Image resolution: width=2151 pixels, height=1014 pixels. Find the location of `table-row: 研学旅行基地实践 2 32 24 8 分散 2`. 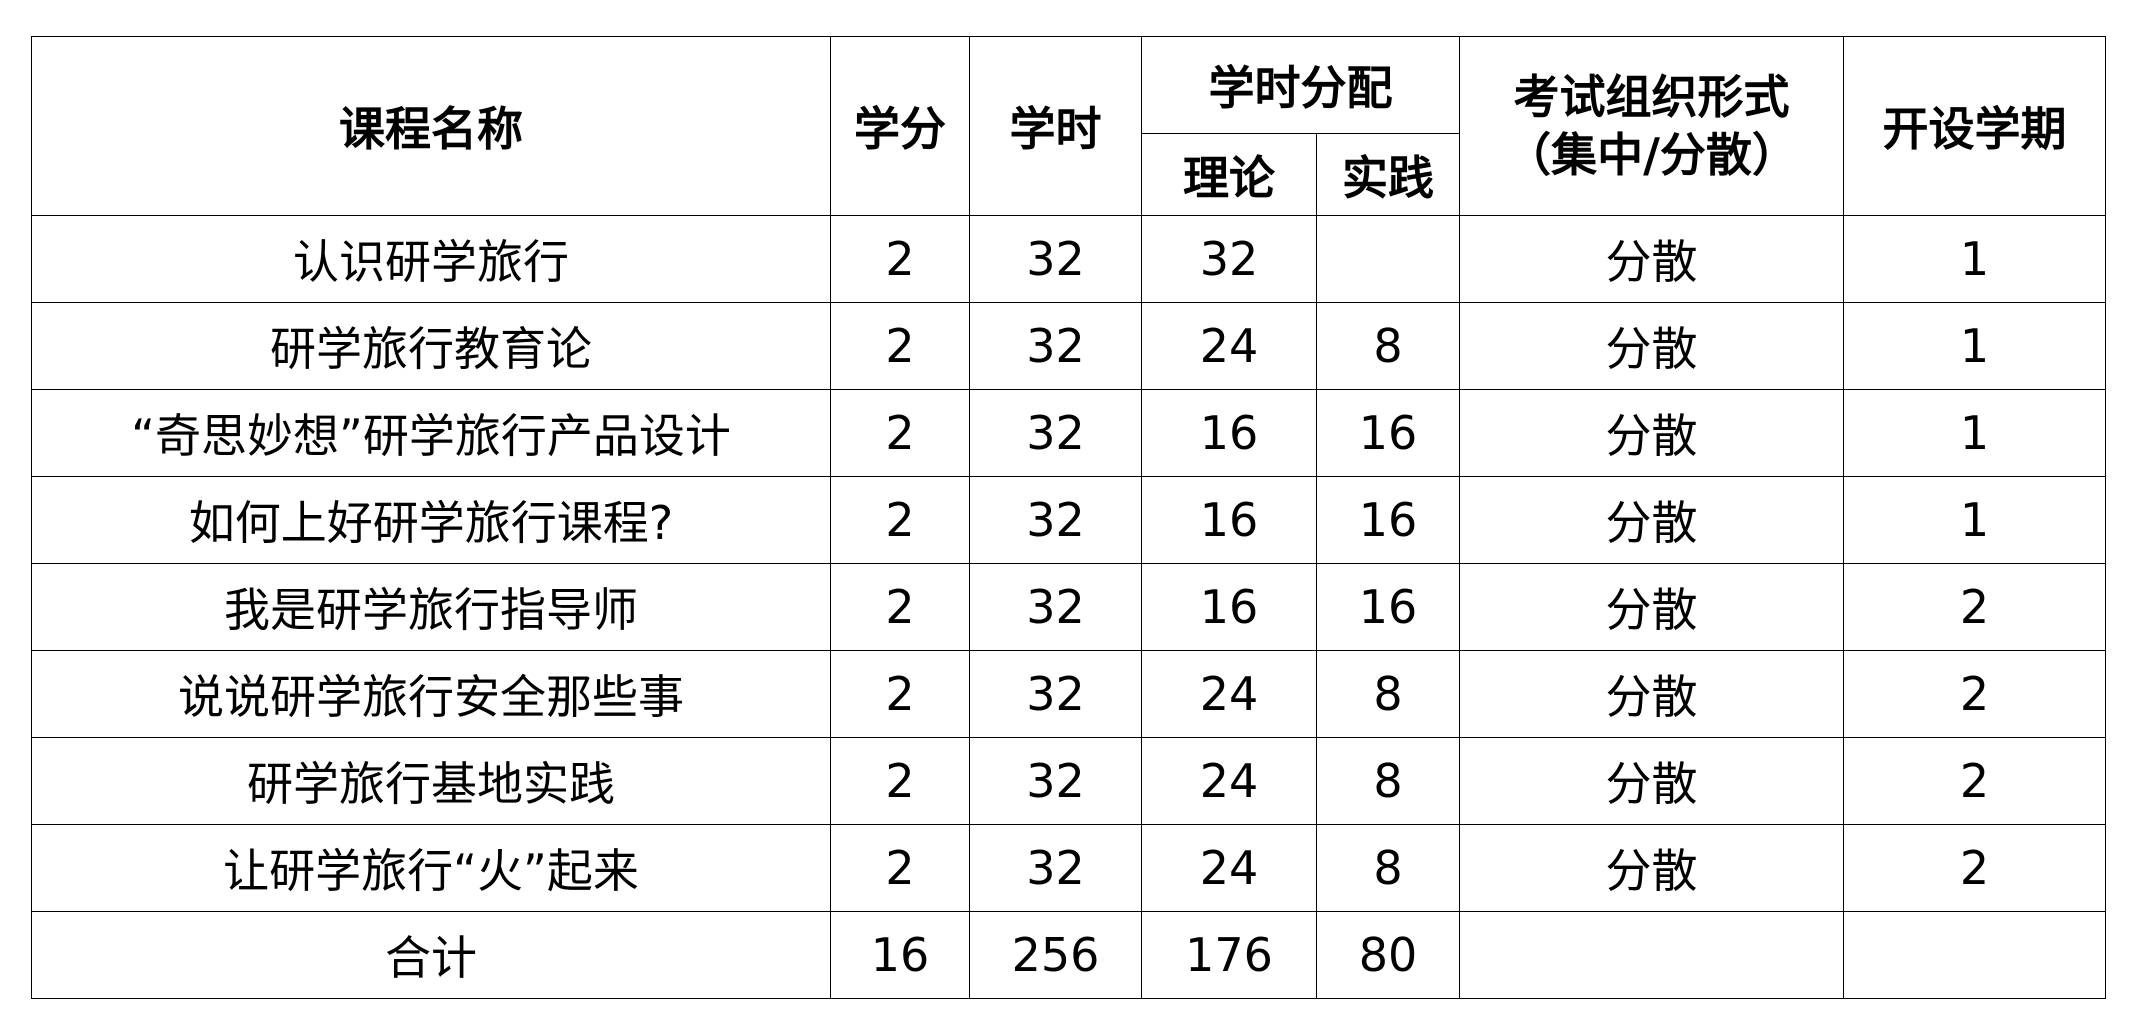

table-row: 研学旅行基地实践 2 32 24 8 分散 2 is located at coordinates (1068, 781).